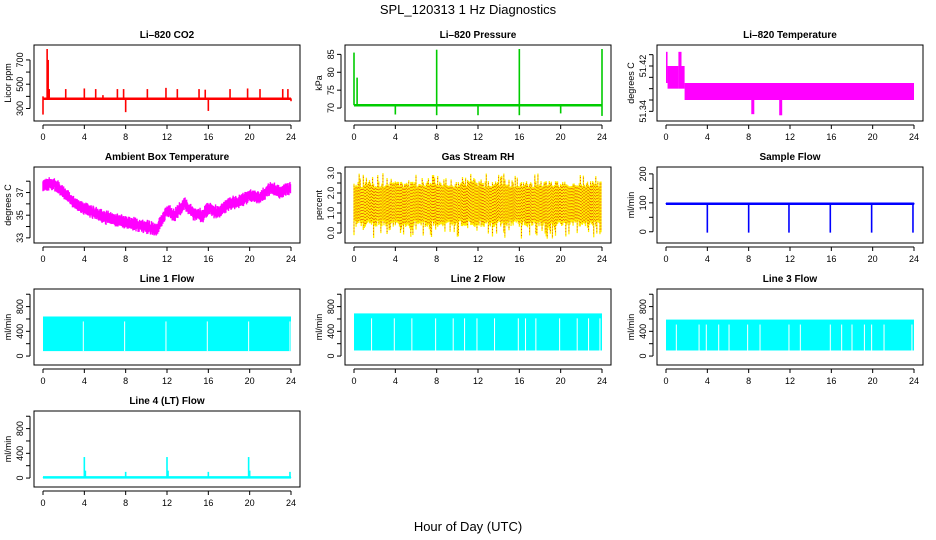  I want to click on y-tick-label: 1.0, so click(331, 213).